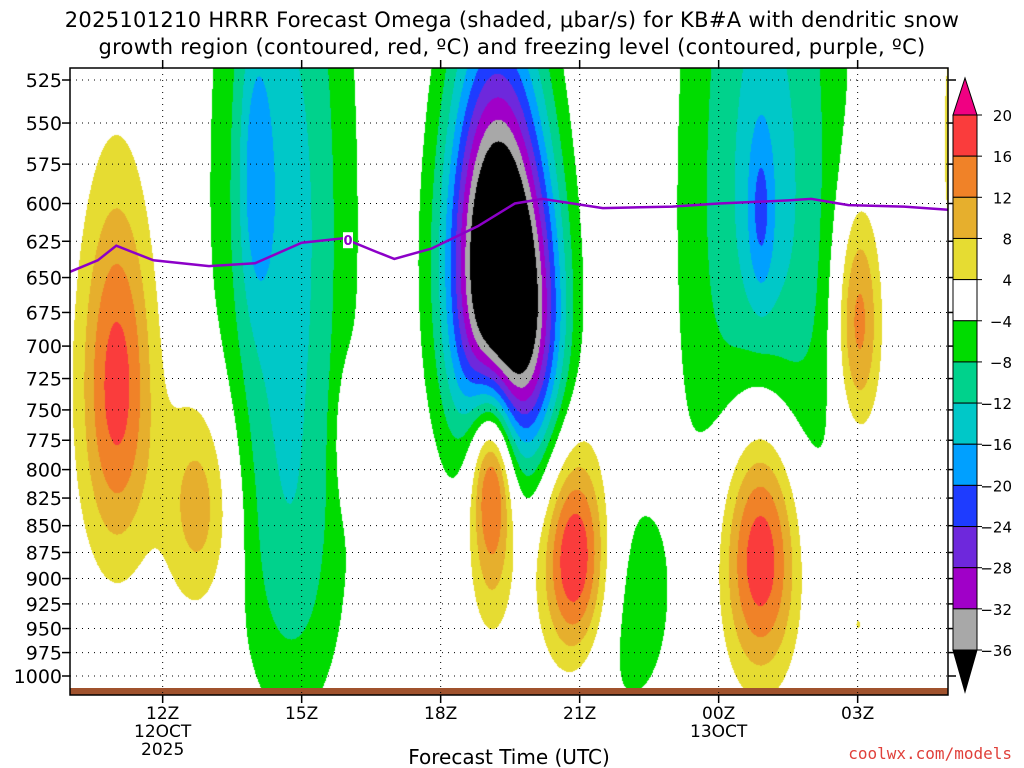 This screenshot has width=1024, height=768. I want to click on colorbar-arrow-bottom, so click(965, 671).